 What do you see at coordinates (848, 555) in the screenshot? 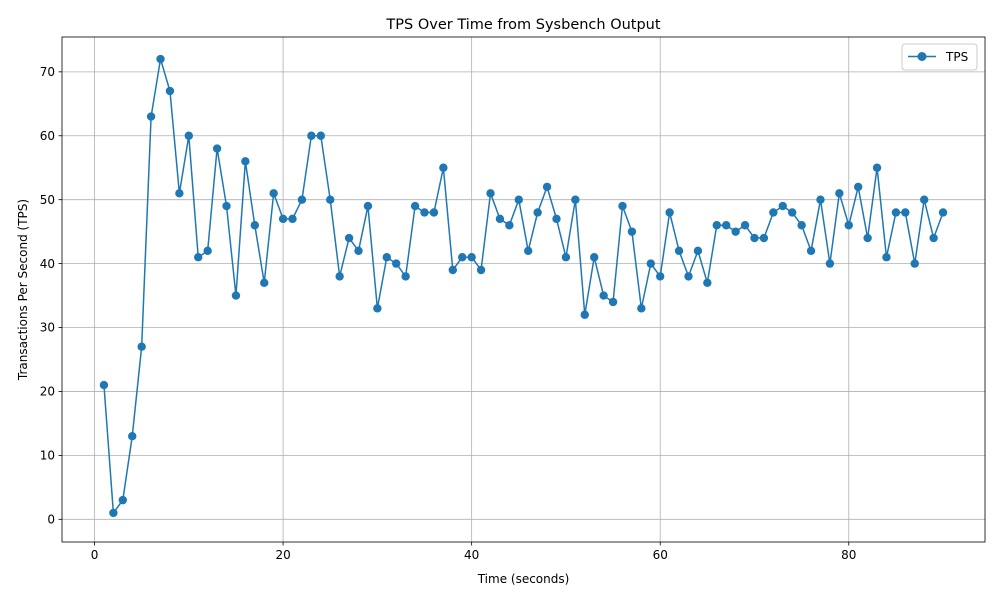
I see `x-tick-label: 80` at bounding box center [848, 555].